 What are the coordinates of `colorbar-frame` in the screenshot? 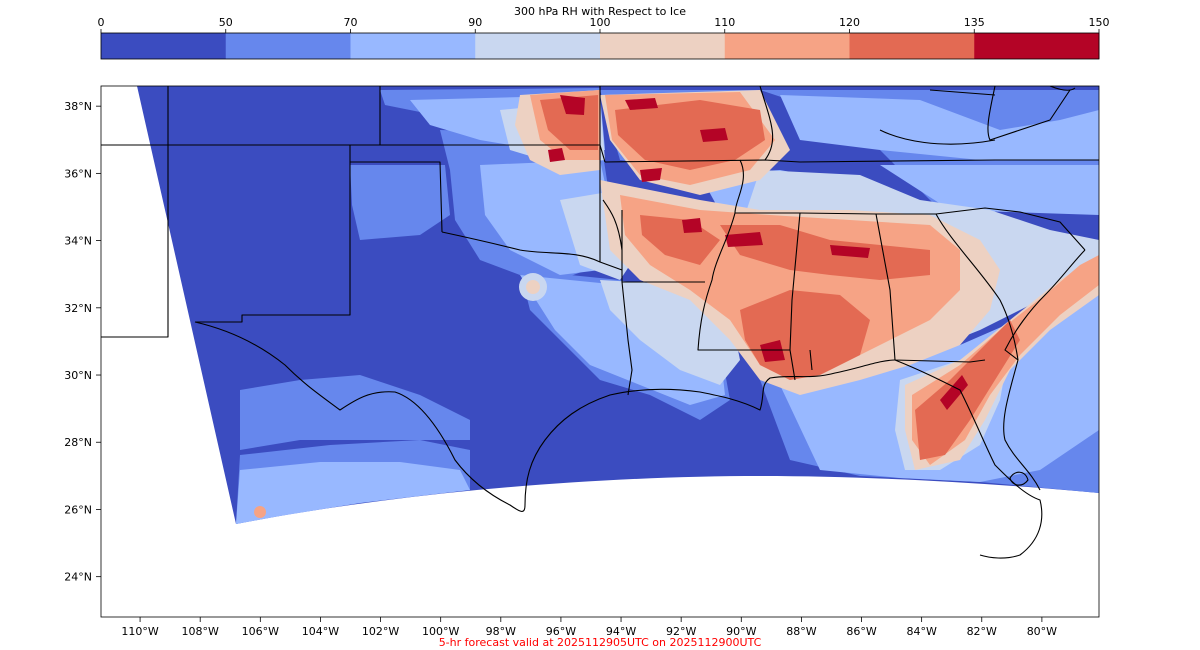 It's located at (600, 46).